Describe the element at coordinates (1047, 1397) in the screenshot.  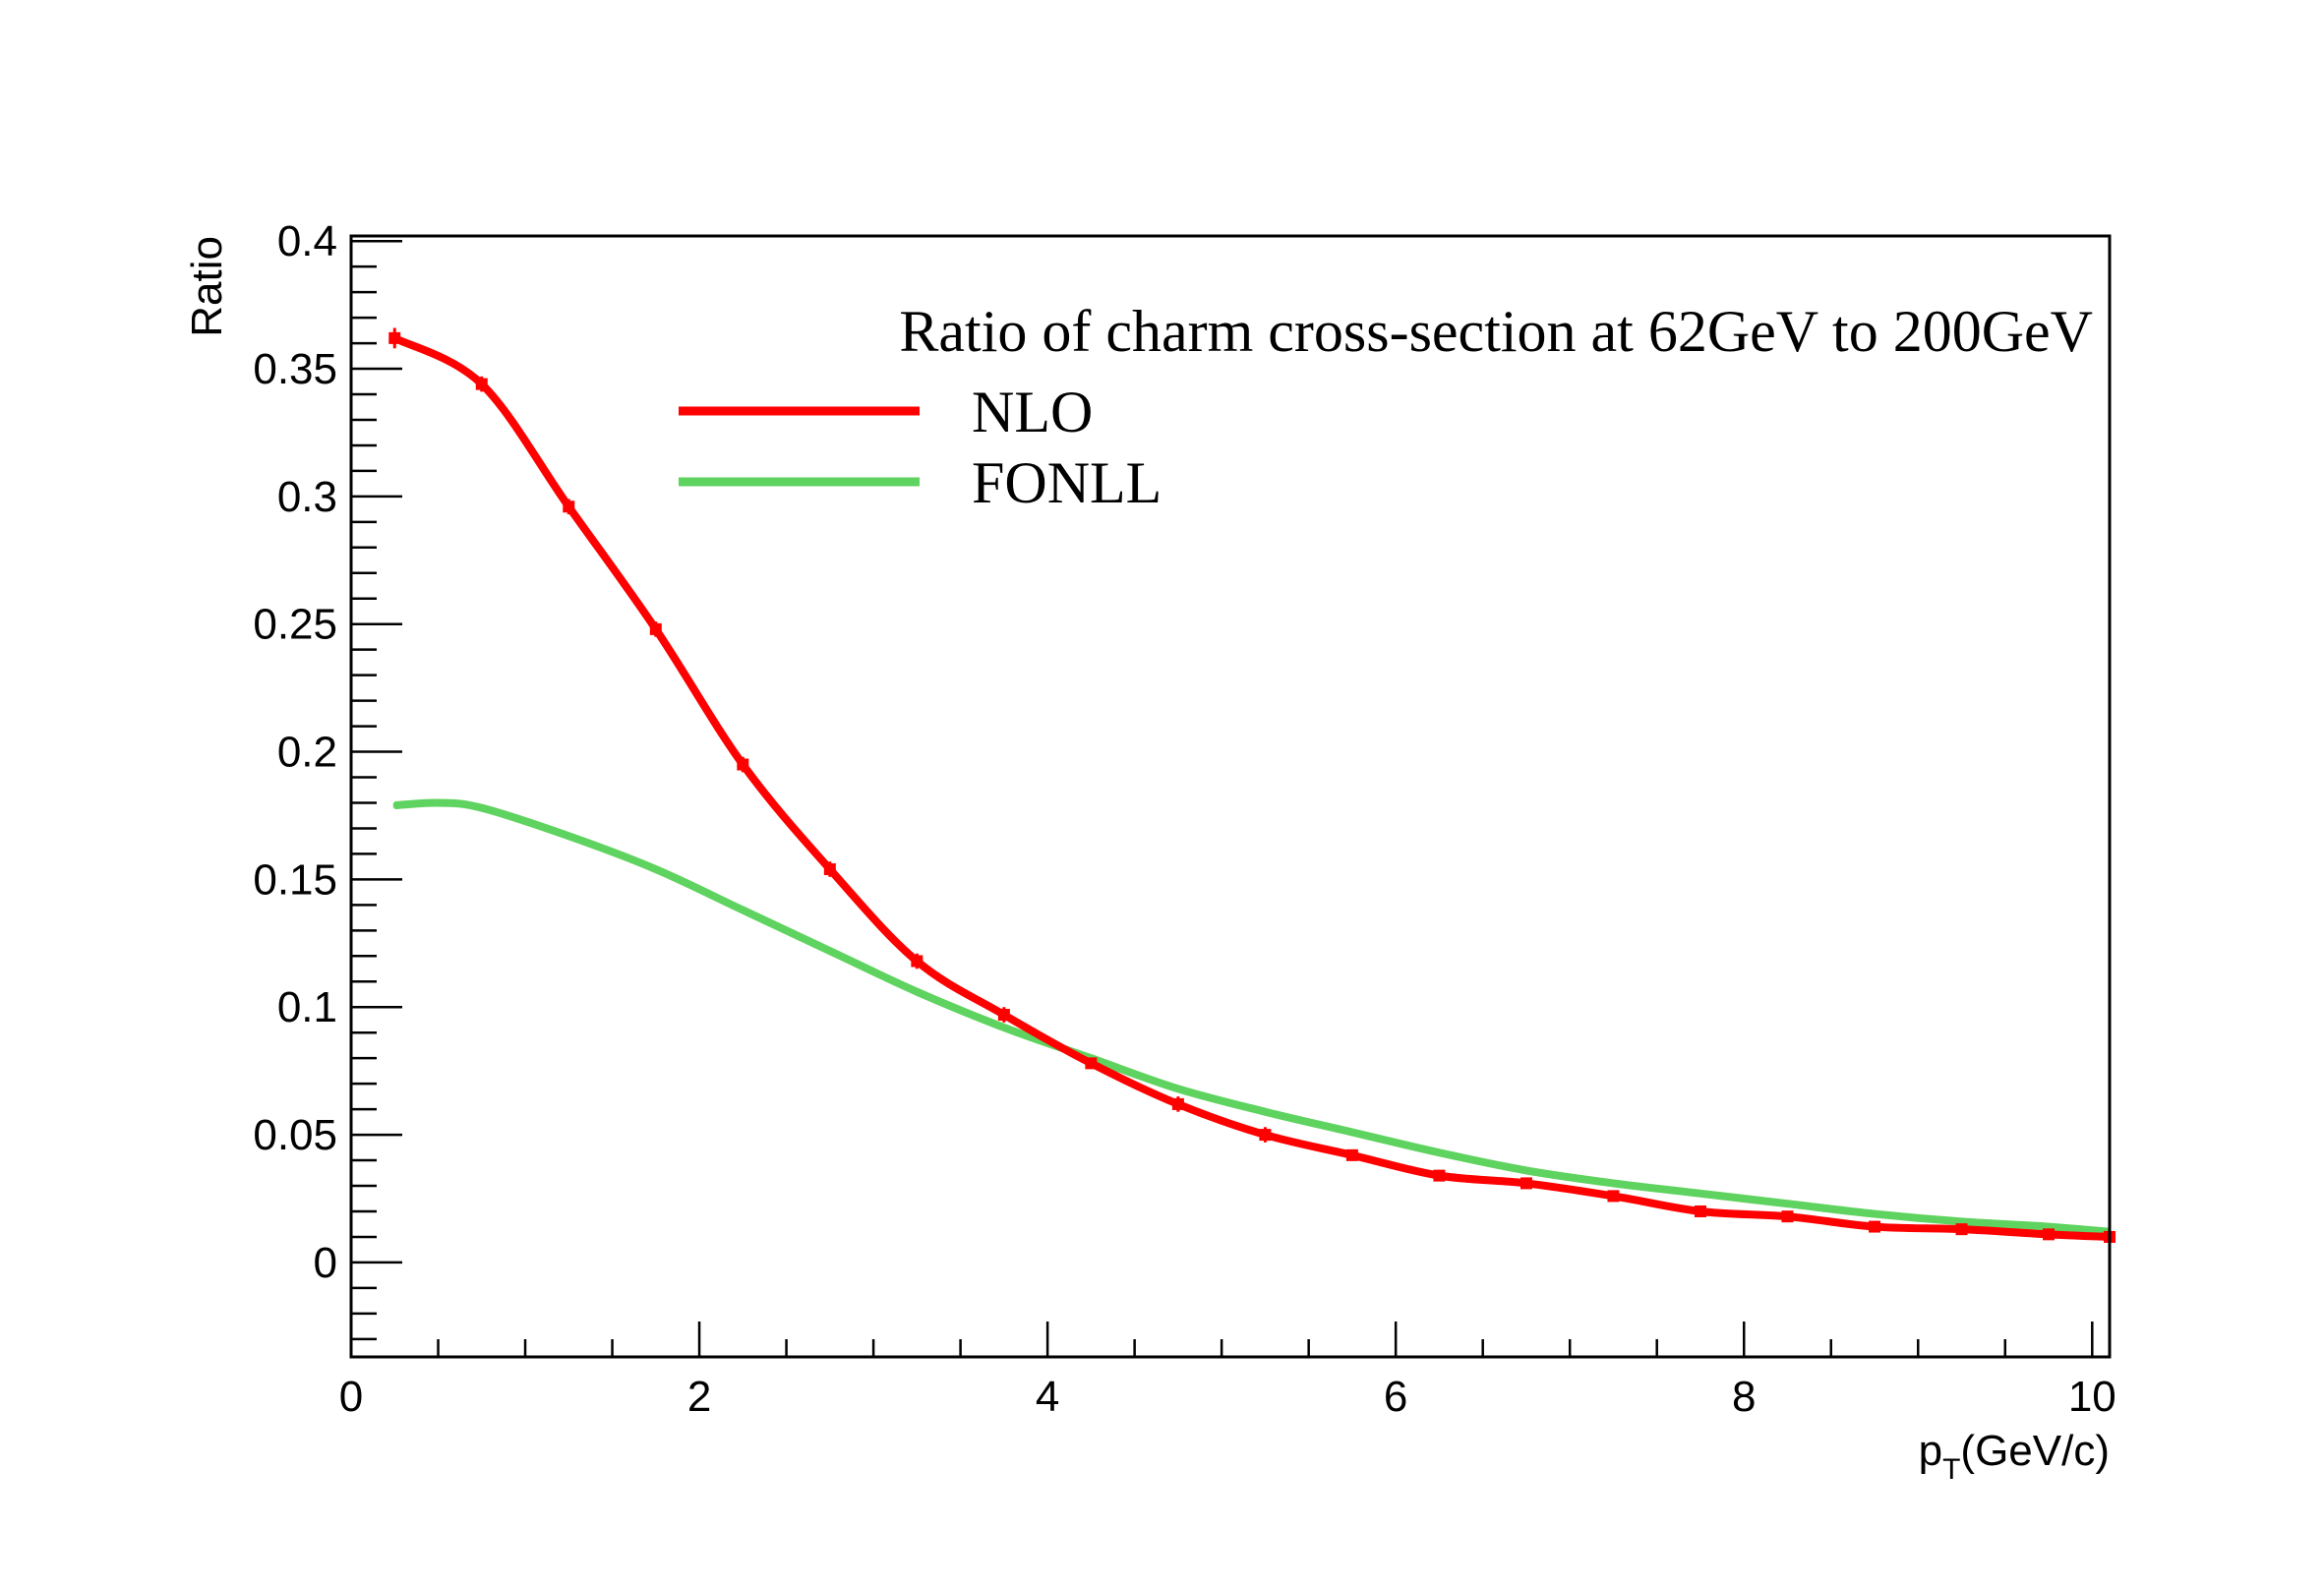
I see `x-tick-label: 4` at that location.